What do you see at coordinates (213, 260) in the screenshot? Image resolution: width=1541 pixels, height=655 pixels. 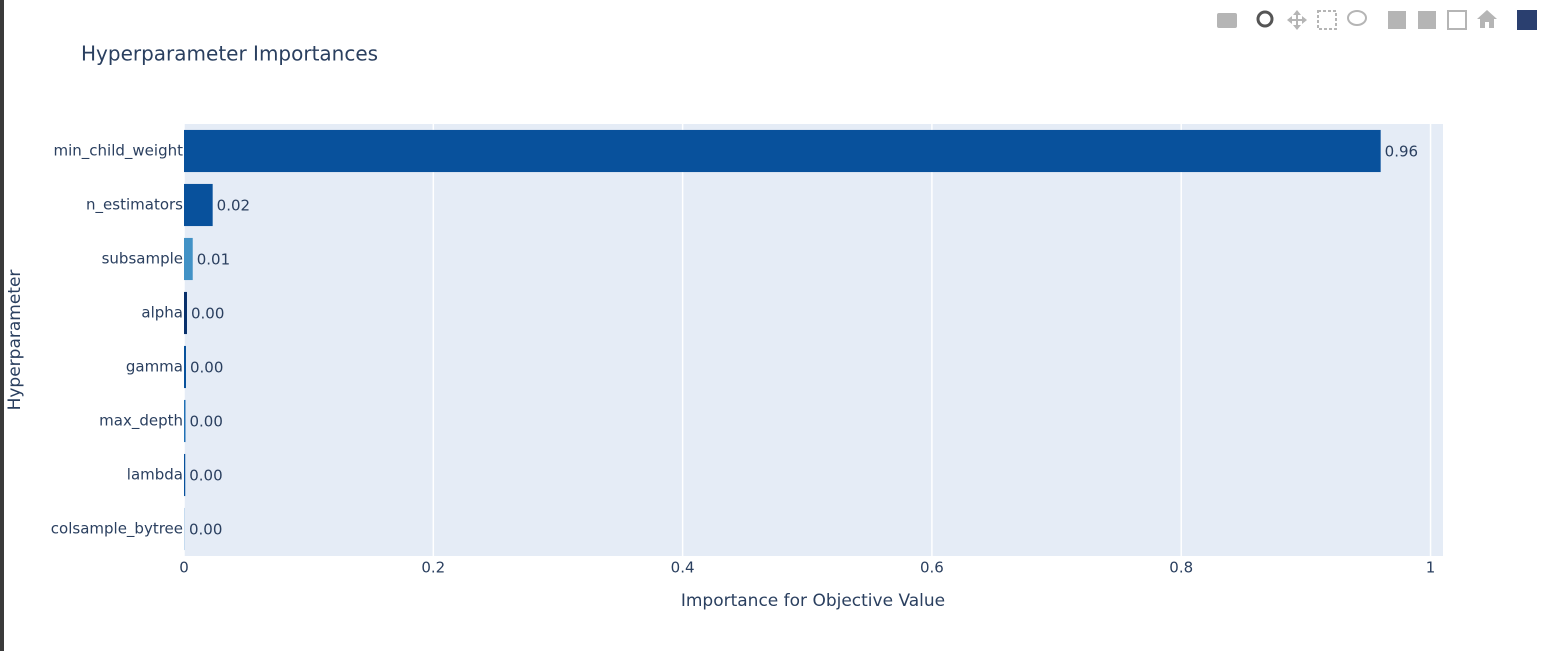 I see `value-label: 0.01` at bounding box center [213, 260].